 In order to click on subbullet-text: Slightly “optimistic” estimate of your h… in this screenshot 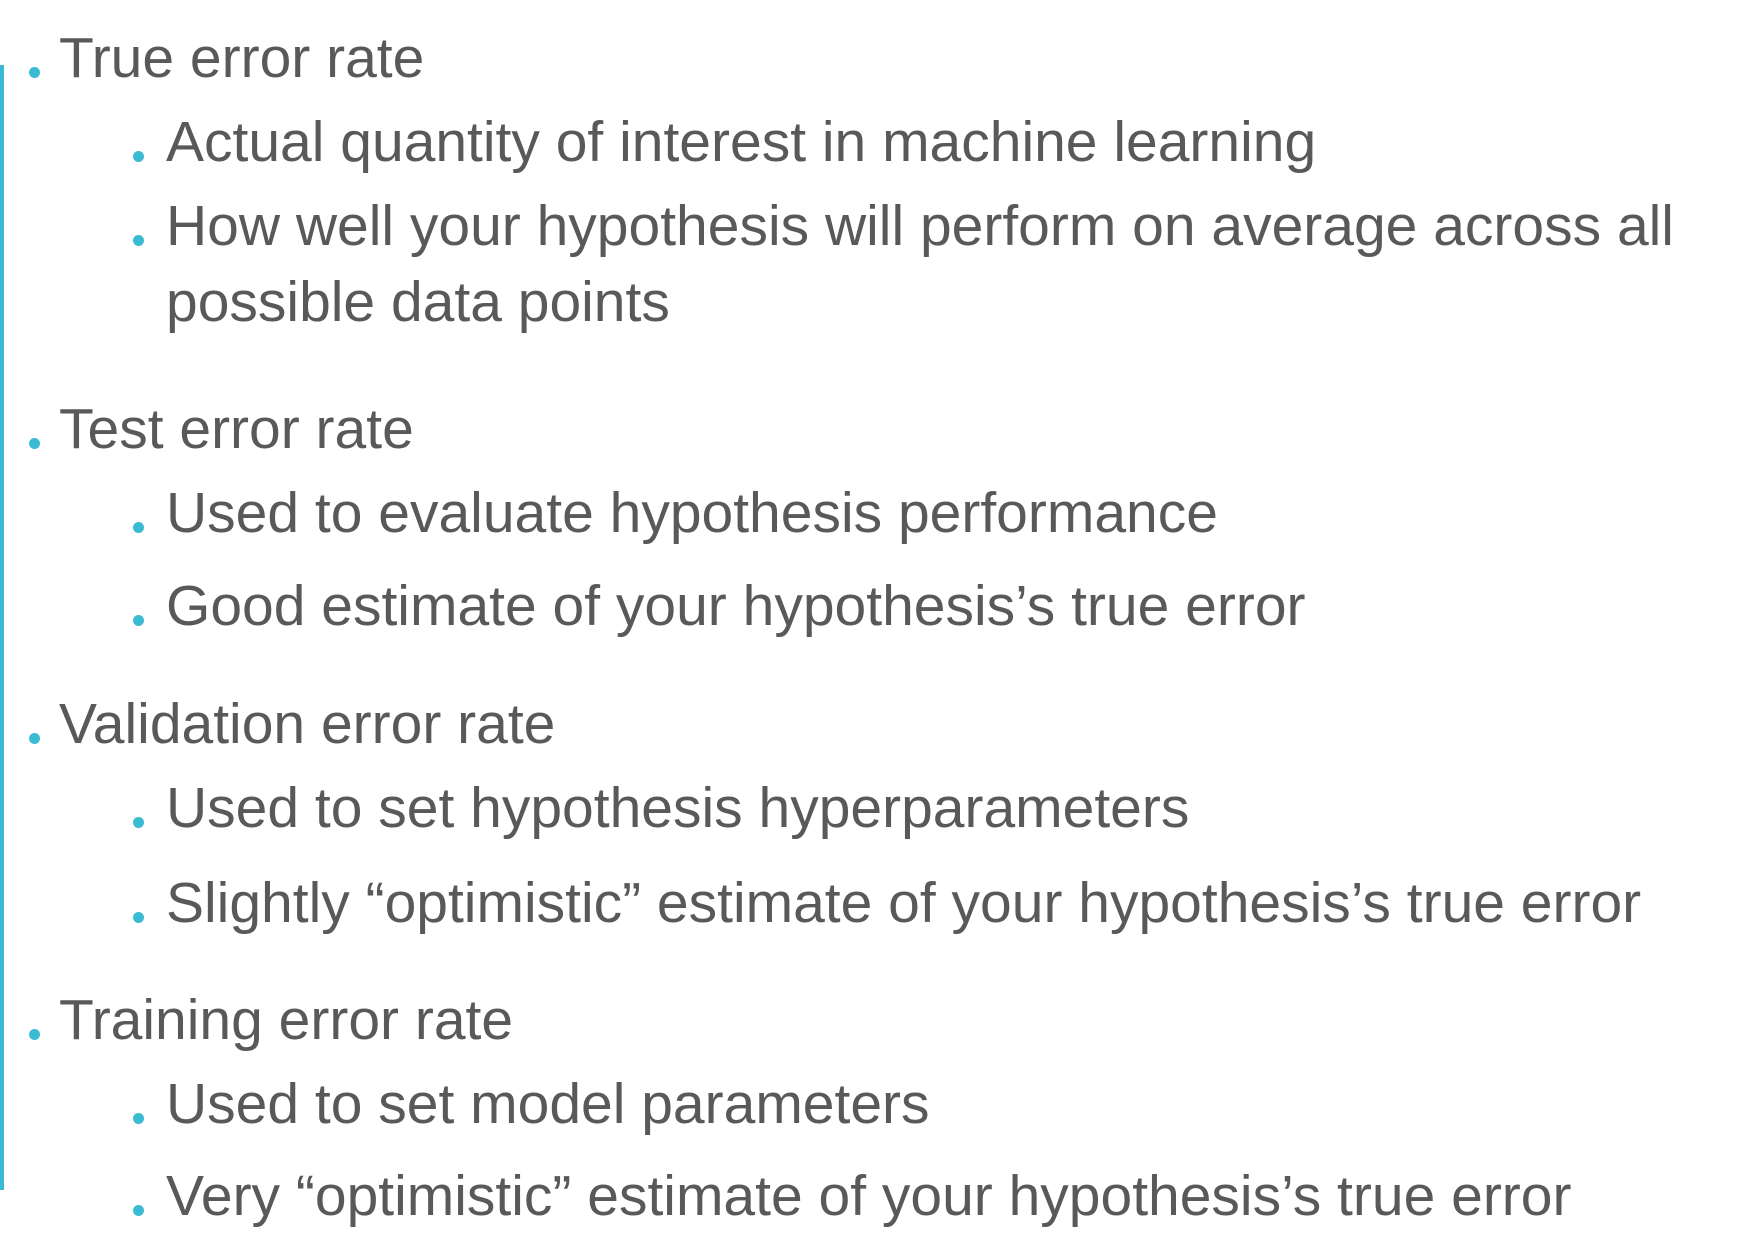, I will do `click(904, 903)`.